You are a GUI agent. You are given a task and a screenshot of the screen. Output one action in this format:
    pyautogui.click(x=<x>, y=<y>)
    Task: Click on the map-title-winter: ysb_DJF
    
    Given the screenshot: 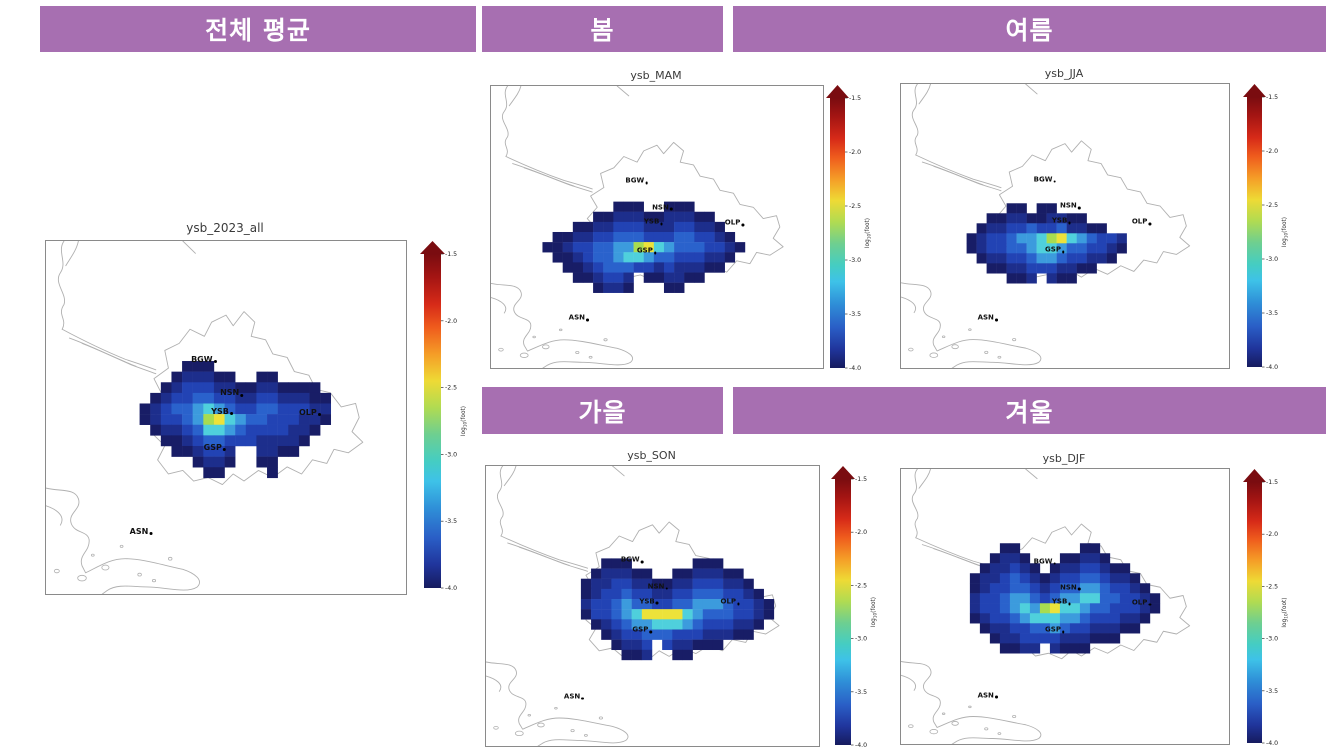 What is the action you would take?
    pyautogui.click(x=1064, y=458)
    